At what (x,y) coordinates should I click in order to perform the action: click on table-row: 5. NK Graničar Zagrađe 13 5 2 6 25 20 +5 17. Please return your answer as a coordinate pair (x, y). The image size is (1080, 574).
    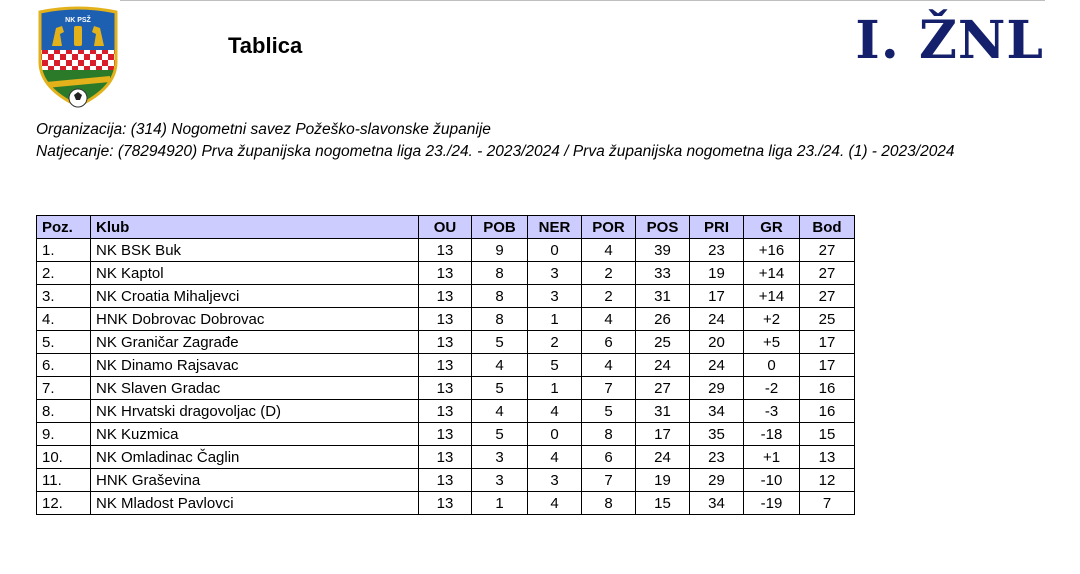
    Looking at the image, I should click on (445, 342).